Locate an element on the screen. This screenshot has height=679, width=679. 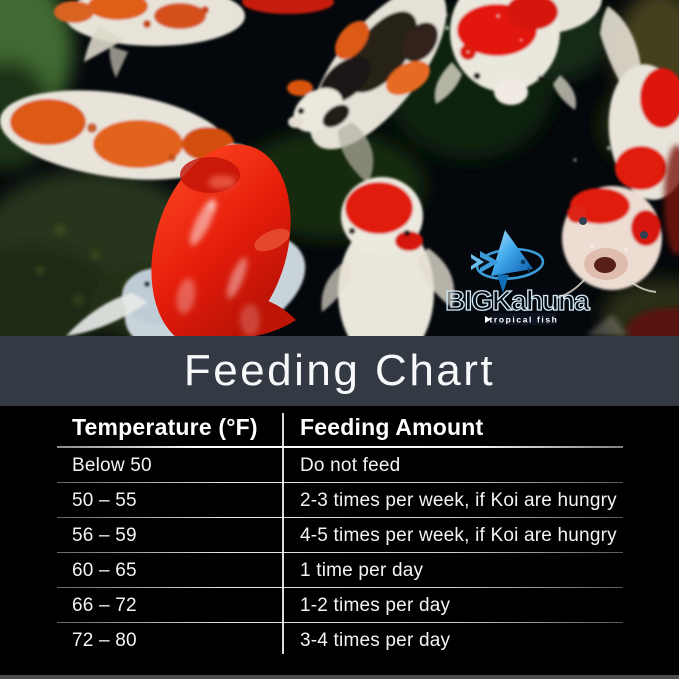
feeding-amount-cell: 1-2 times per day is located at coordinates (375, 605).